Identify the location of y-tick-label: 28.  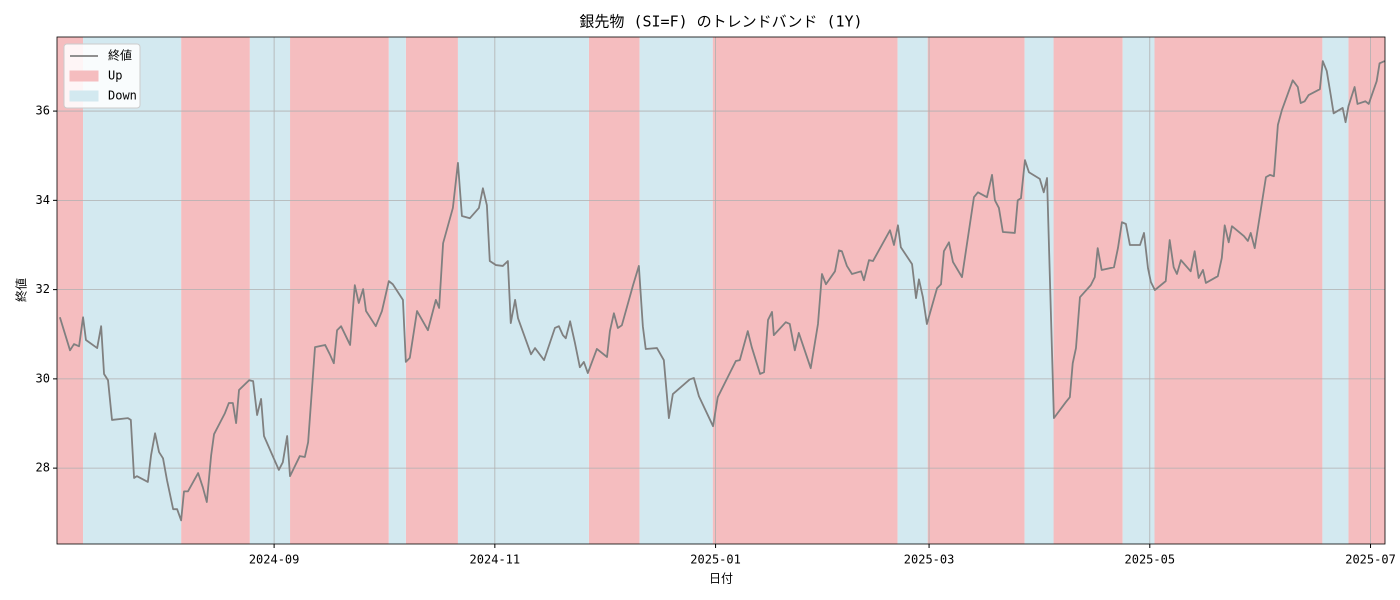
(43, 468).